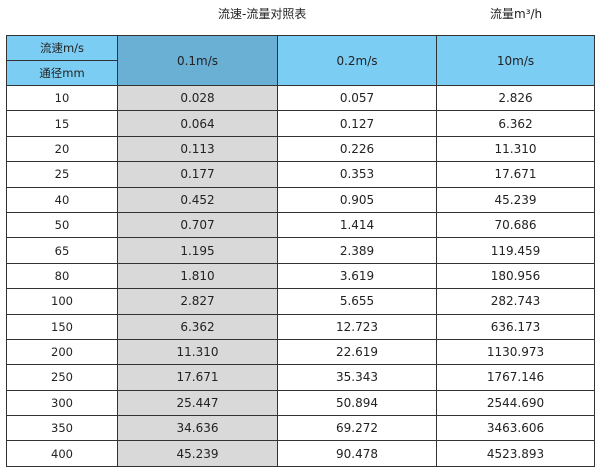  I want to click on column-header: 0.1m/s, so click(197, 60).